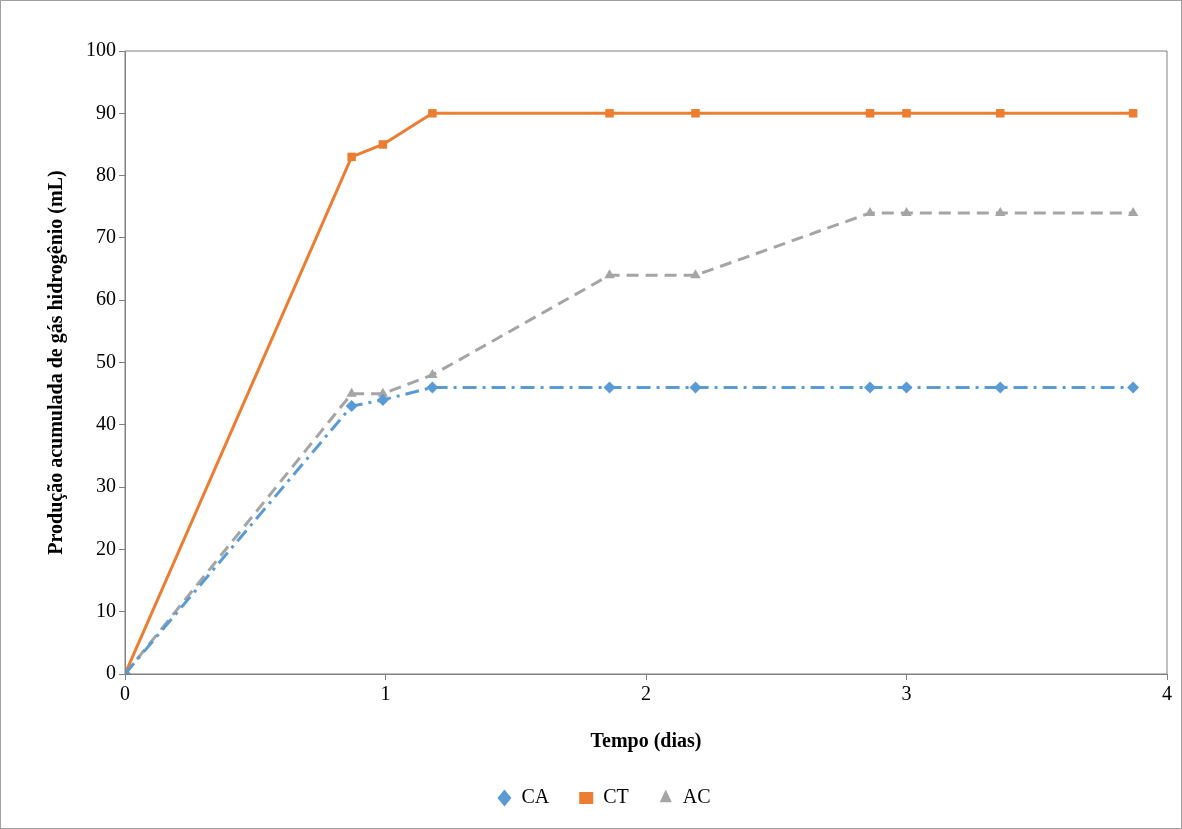 The width and height of the screenshot is (1182, 829). I want to click on y-axis-title: Produção acumulada de gás hidrogênio (mL), so click(56, 362).